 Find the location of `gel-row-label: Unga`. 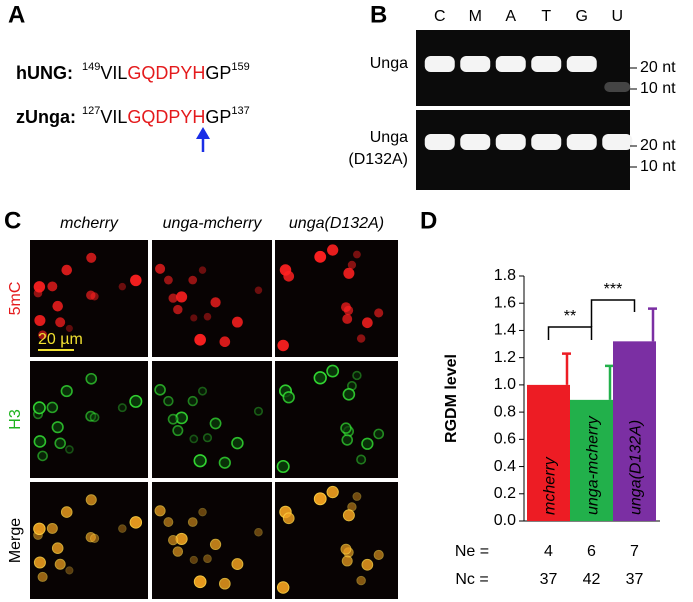

gel-row-label: Unga is located at coordinates (389, 63).